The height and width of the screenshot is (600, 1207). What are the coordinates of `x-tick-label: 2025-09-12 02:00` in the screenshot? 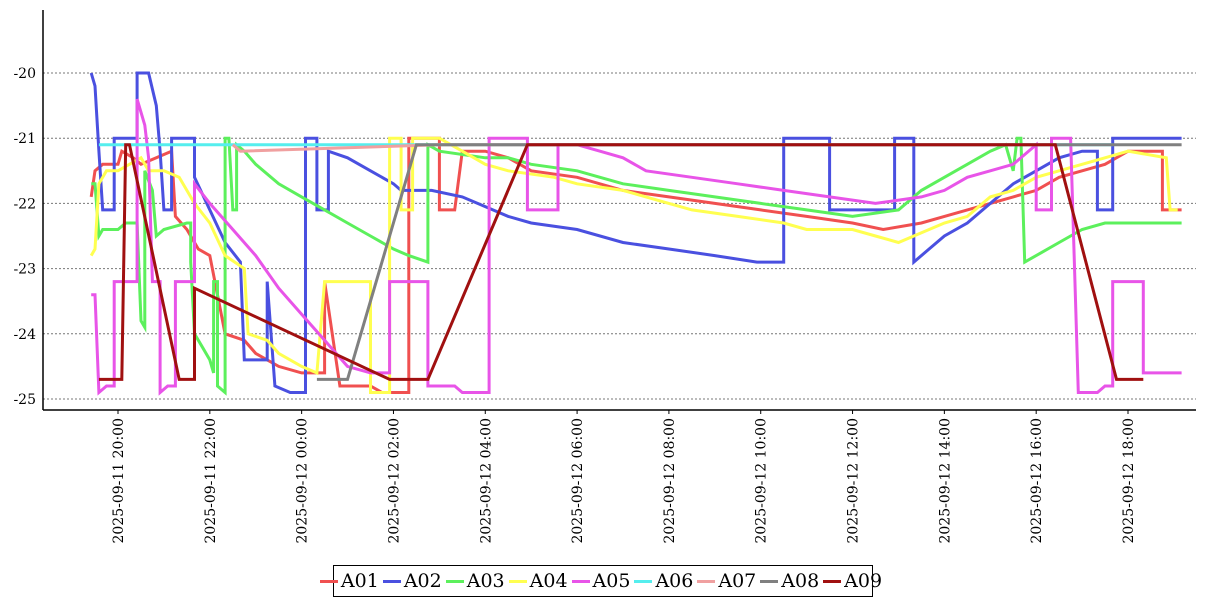 It's located at (394, 481).